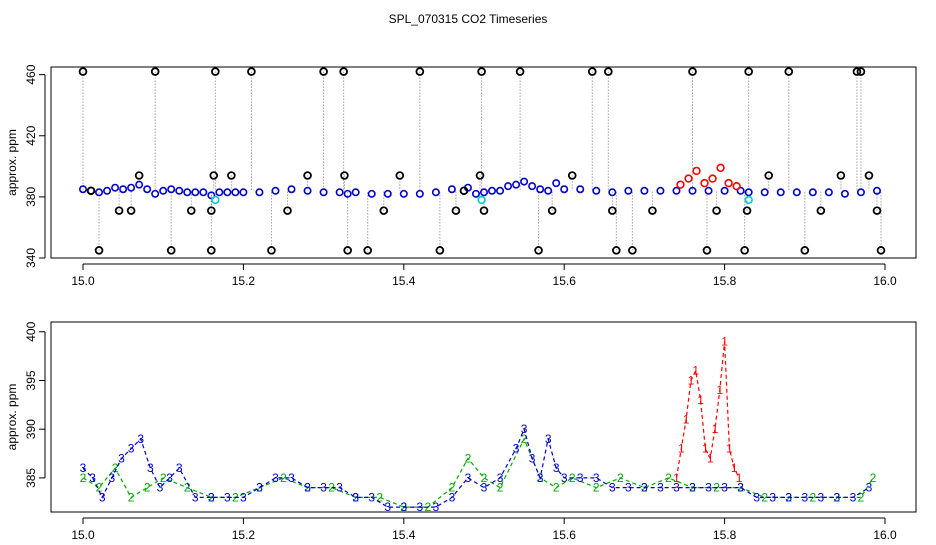 Image resolution: width=936 pixels, height=545 pixels. I want to click on y-tick-label: 460, so click(31, 74).